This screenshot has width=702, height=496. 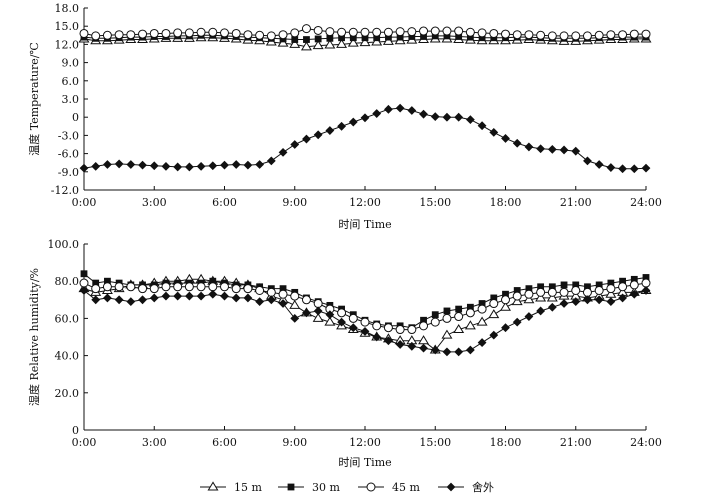 I want to click on y-tick-label: 0, so click(x=75, y=117).